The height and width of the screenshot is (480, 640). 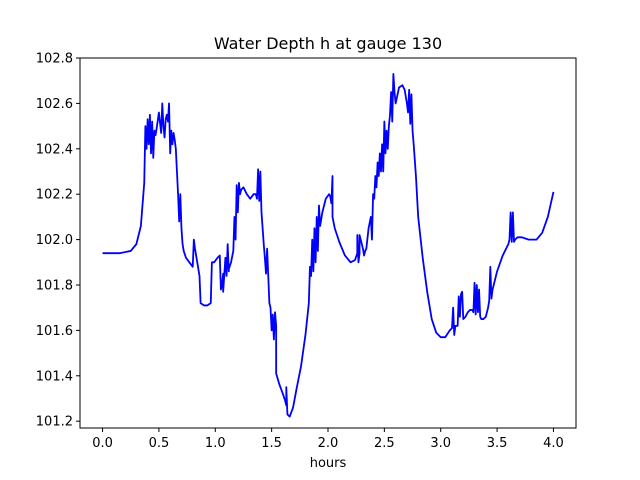 I want to click on x-tick-label: 2.0, so click(x=328, y=443).